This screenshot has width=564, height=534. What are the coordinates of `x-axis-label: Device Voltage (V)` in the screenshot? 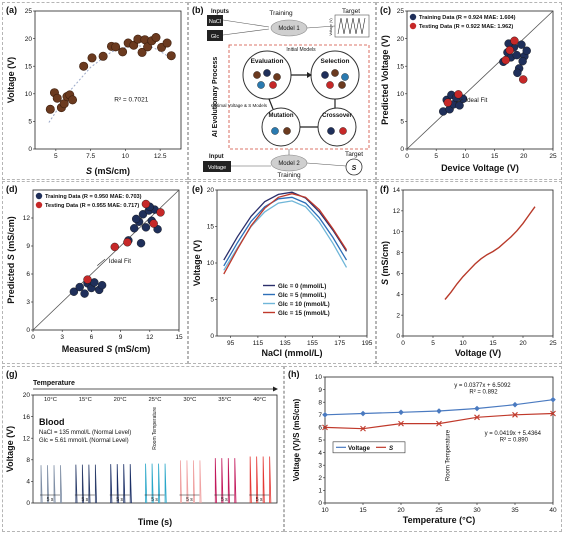 It's located at (480, 168).